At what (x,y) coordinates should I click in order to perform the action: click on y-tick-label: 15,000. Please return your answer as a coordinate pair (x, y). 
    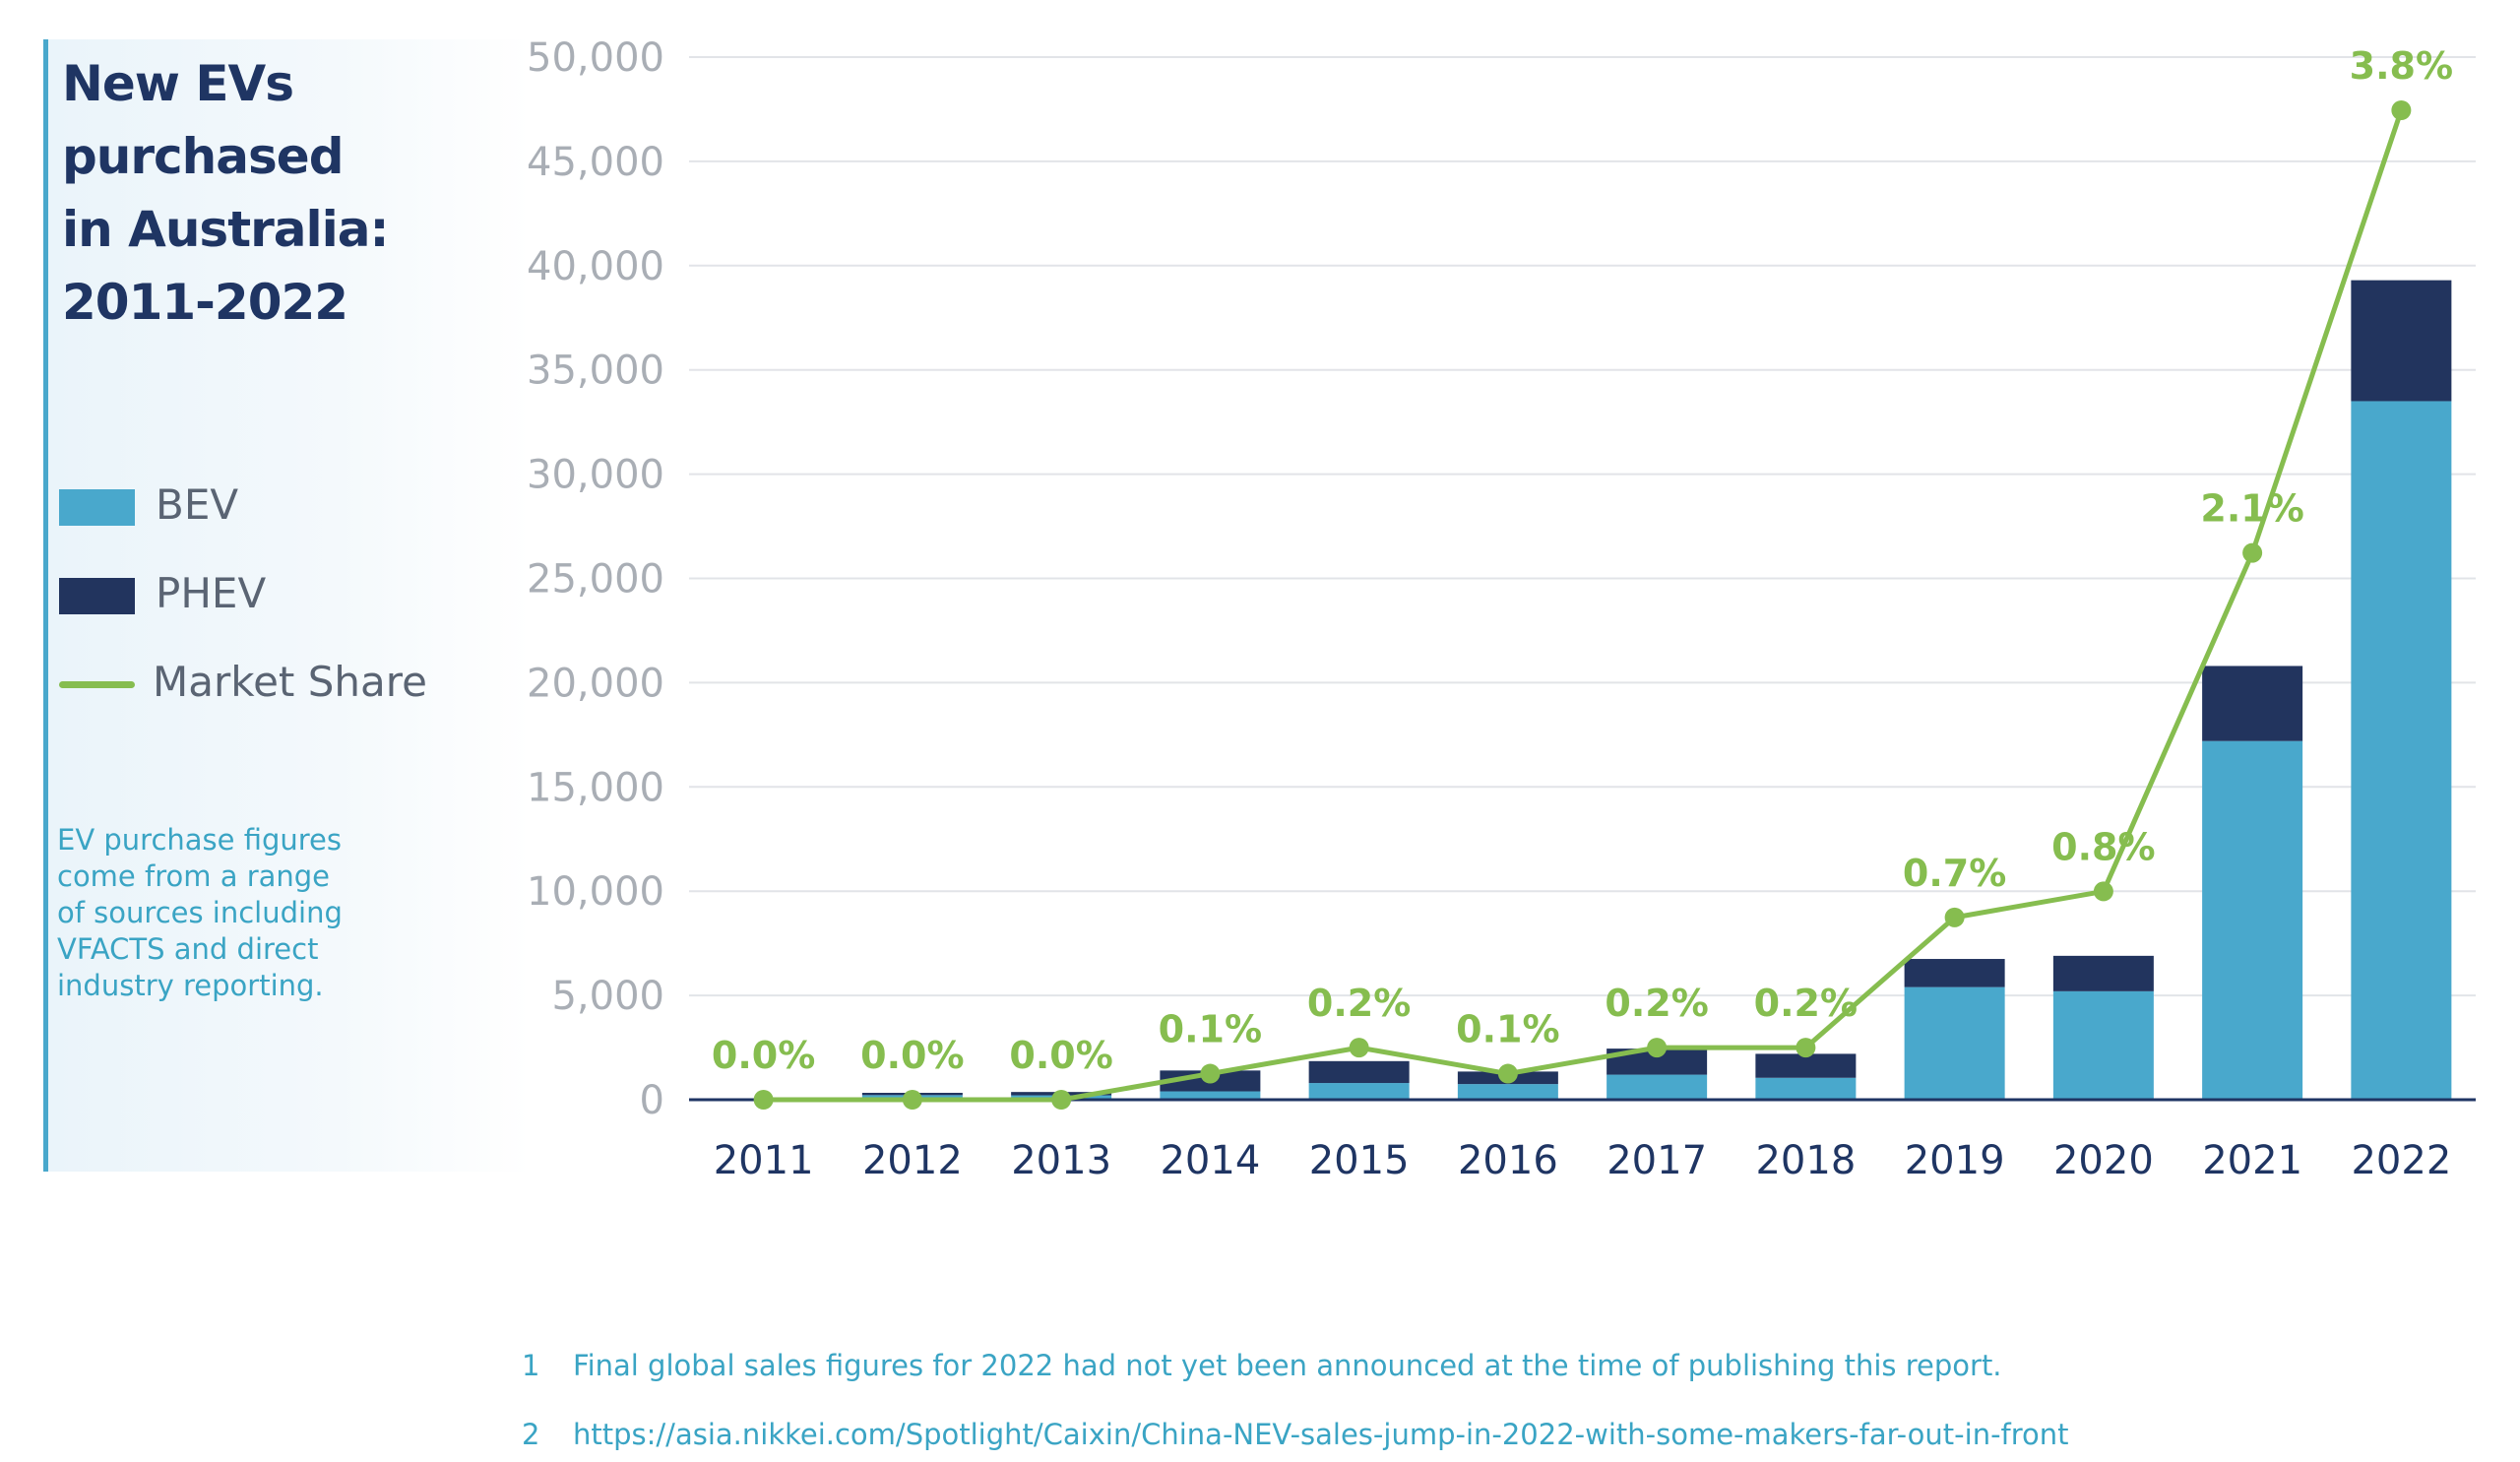
    Looking at the image, I should click on (595, 787).